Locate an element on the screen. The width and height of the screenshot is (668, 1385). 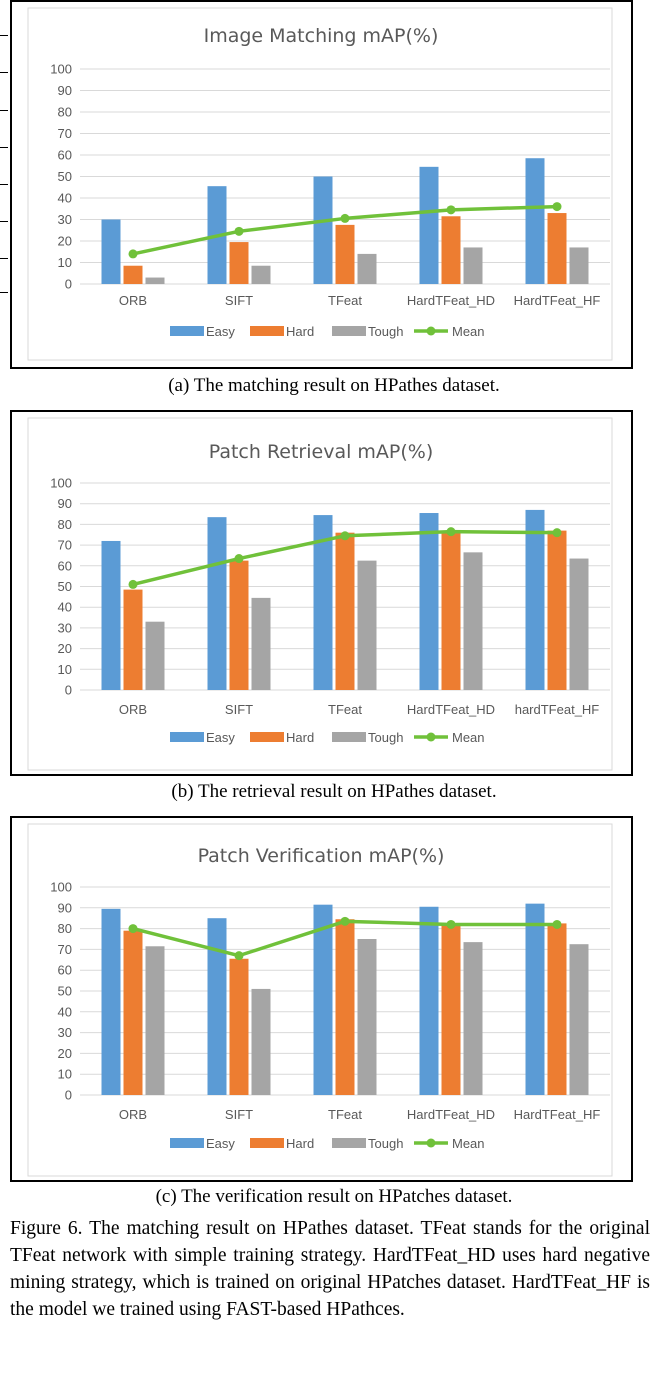
chart-title: Patch Retrieval mAP(%) is located at coordinates (321, 452).